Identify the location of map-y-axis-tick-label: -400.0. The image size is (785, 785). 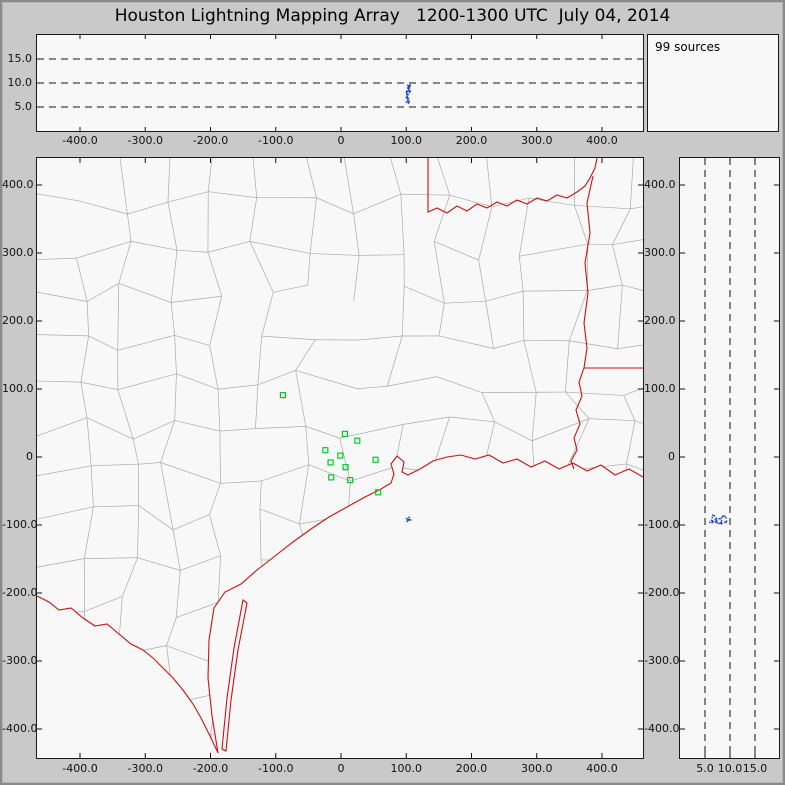
(20, 728).